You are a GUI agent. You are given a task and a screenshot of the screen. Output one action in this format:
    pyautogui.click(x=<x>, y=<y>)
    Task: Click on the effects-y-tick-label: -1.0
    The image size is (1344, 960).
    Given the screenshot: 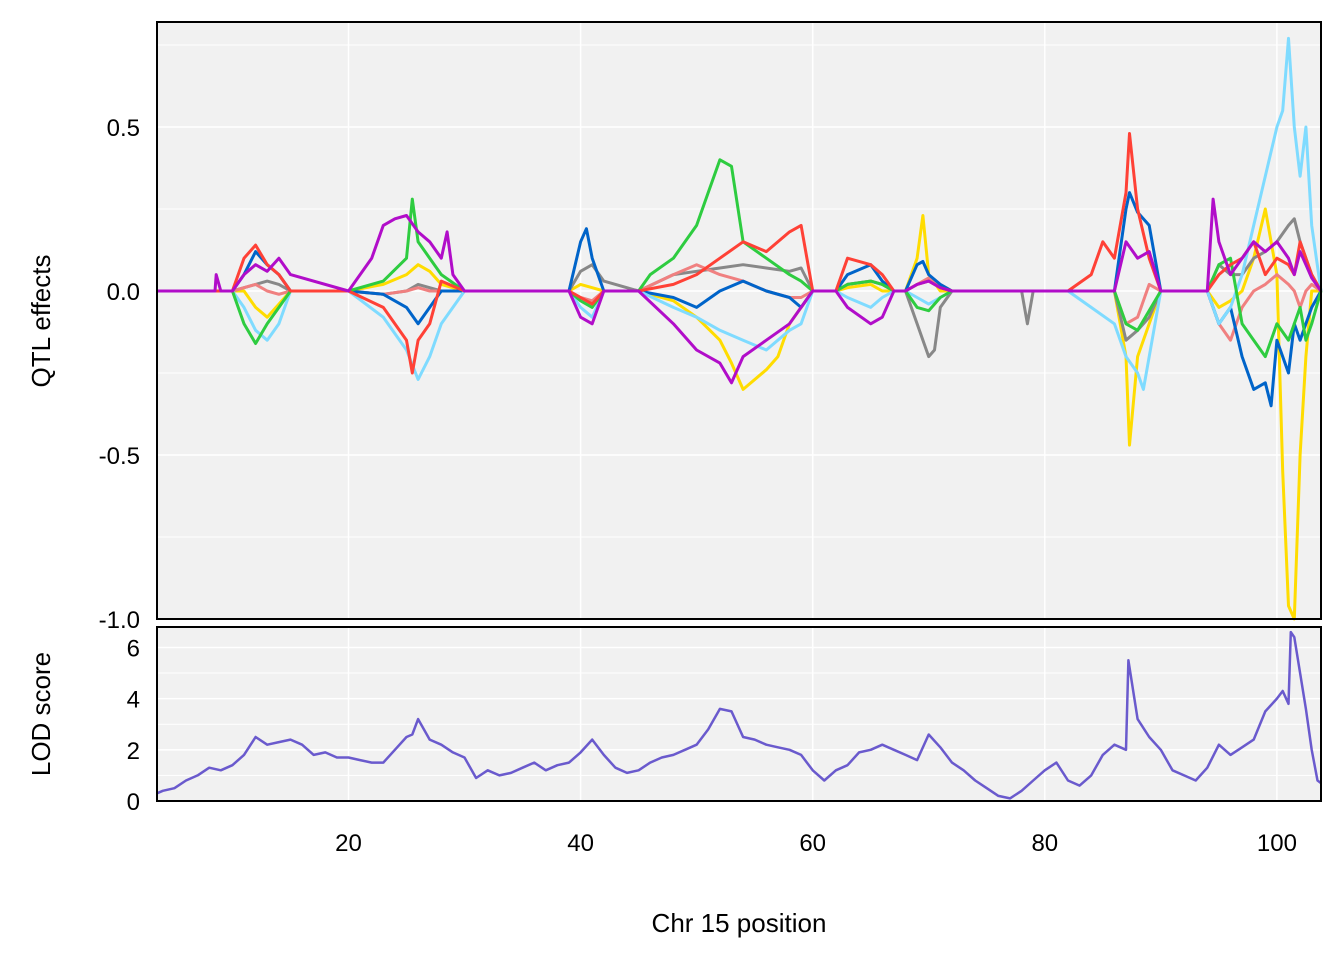 What is the action you would take?
    pyautogui.click(x=119, y=620)
    